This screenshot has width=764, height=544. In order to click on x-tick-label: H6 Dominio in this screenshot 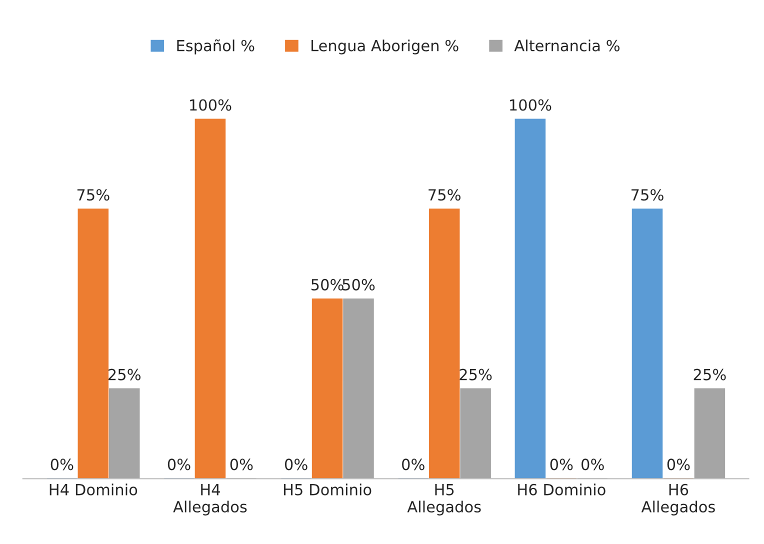, I will do `click(562, 490)`.